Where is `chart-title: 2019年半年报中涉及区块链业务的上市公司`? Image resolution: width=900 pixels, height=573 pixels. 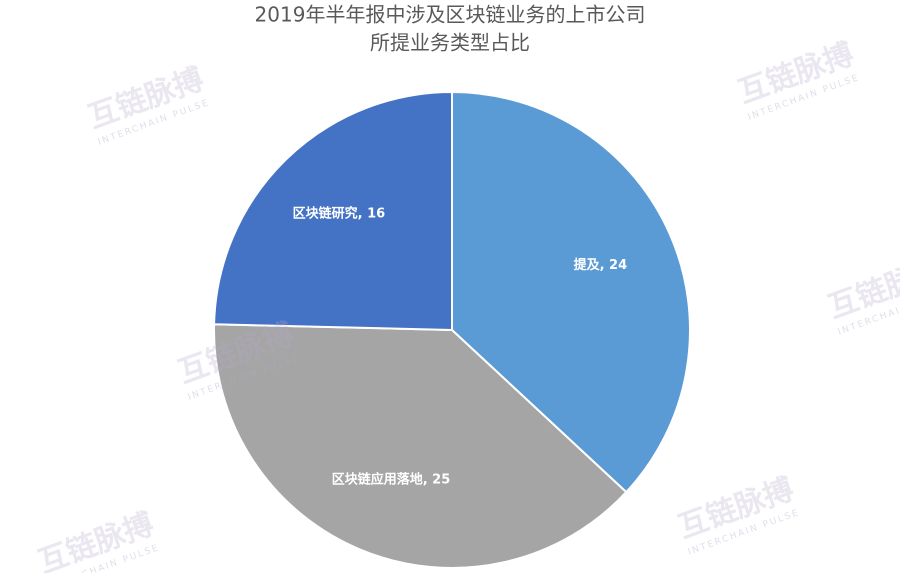 chart-title: 2019年半年报中涉及区块链业务的上市公司 is located at coordinates (450, 15).